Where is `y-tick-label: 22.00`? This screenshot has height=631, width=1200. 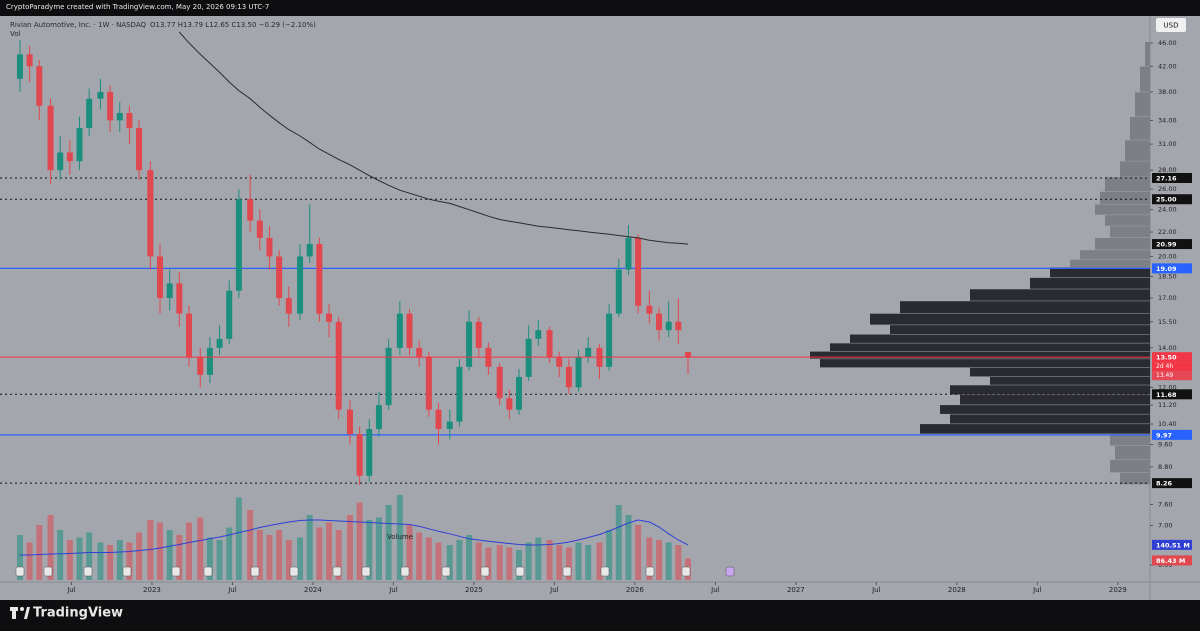 y-tick-label: 22.00 is located at coordinates (1167, 232).